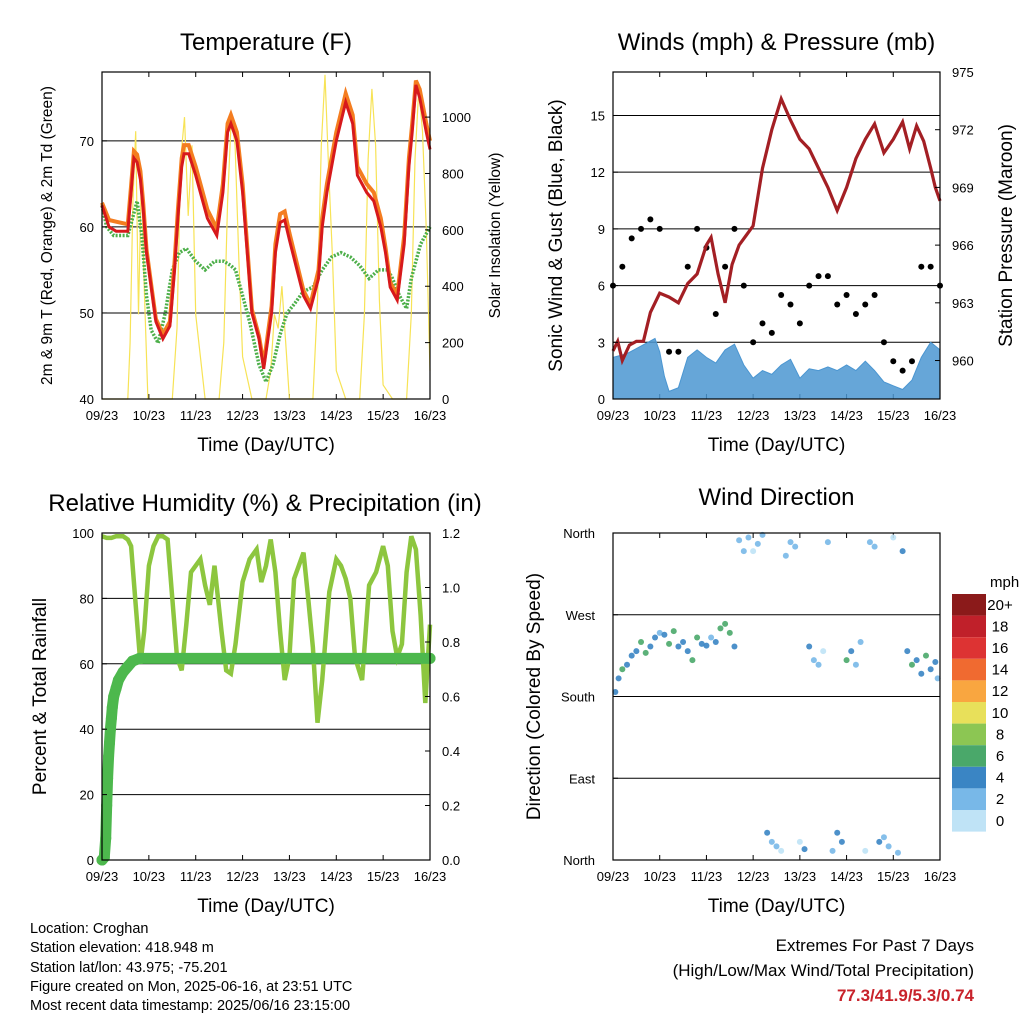 This screenshot has height=1024, width=1024. I want to click on y-right-tick-label: 400, so click(453, 286).